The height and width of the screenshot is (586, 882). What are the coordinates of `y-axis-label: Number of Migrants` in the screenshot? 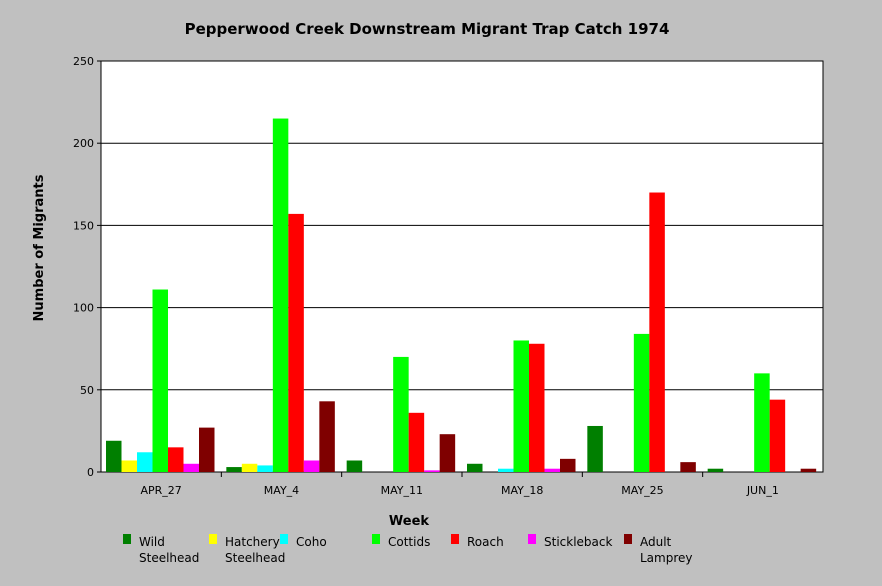 It's located at (39, 247).